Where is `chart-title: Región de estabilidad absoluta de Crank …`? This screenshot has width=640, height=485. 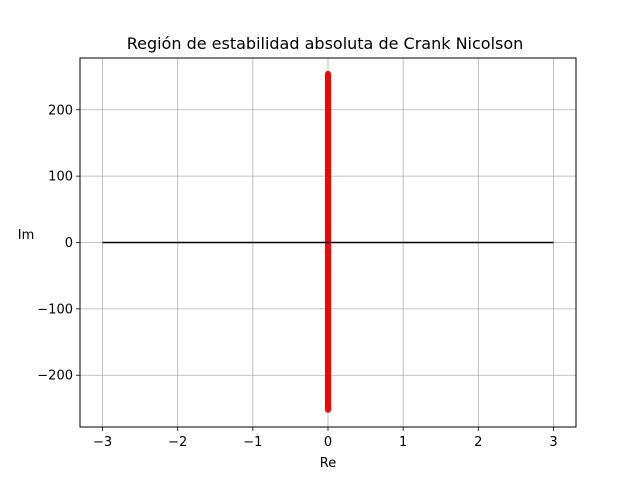 chart-title: Región de estabilidad absoluta de Crank … is located at coordinates (325, 43).